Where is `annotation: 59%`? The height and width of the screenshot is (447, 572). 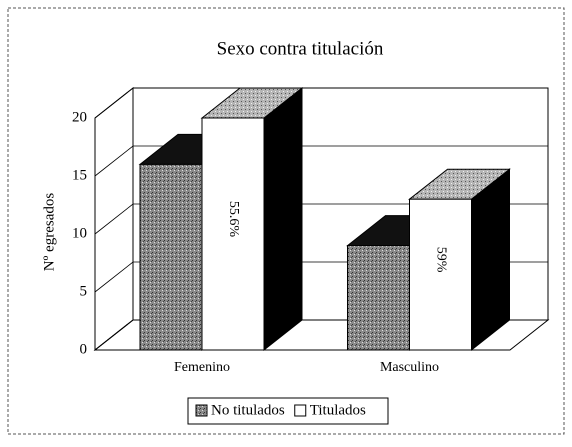
annotation: 59% is located at coordinates (440, 260).